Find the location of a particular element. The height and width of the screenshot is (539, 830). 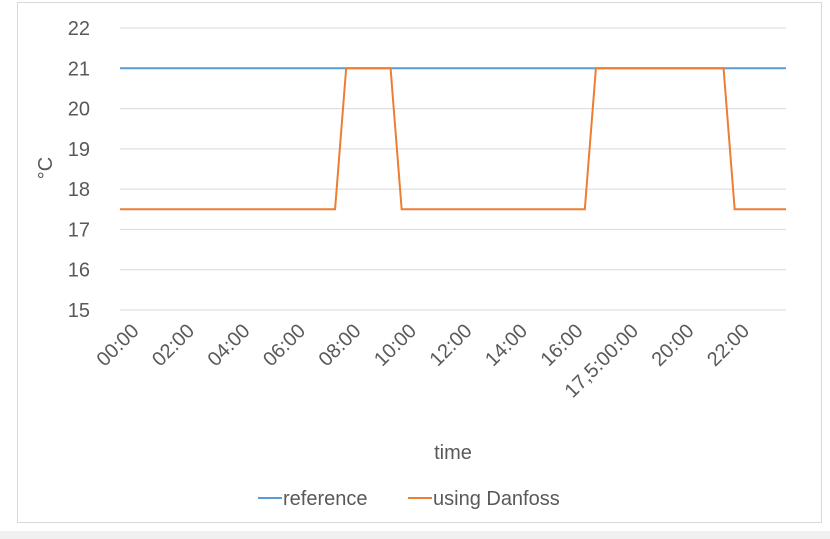

y-tick-label: 21 is located at coordinates (79, 69).